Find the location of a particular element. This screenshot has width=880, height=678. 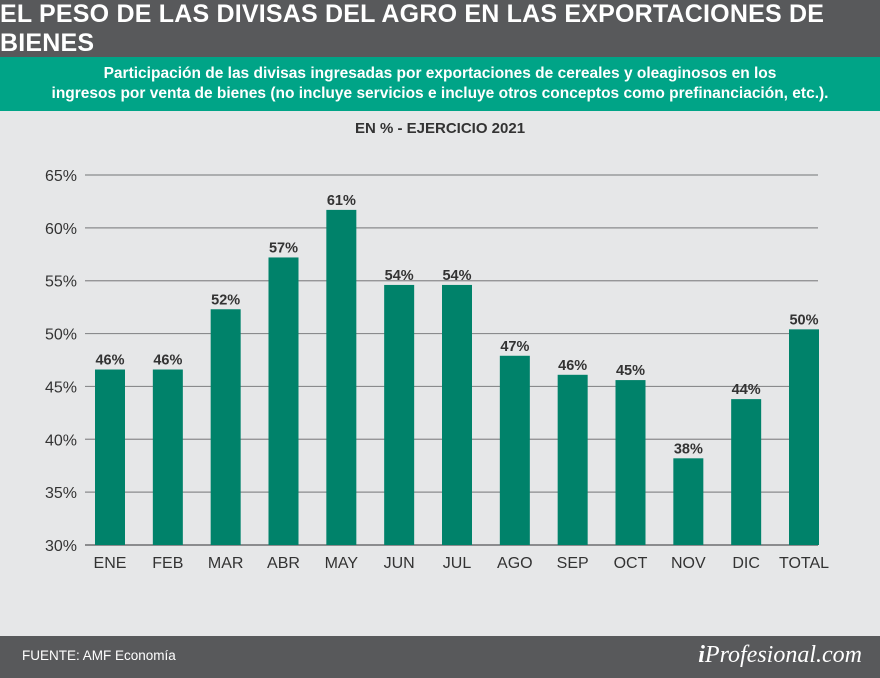

x-tick-label: TOTAL is located at coordinates (804, 563).